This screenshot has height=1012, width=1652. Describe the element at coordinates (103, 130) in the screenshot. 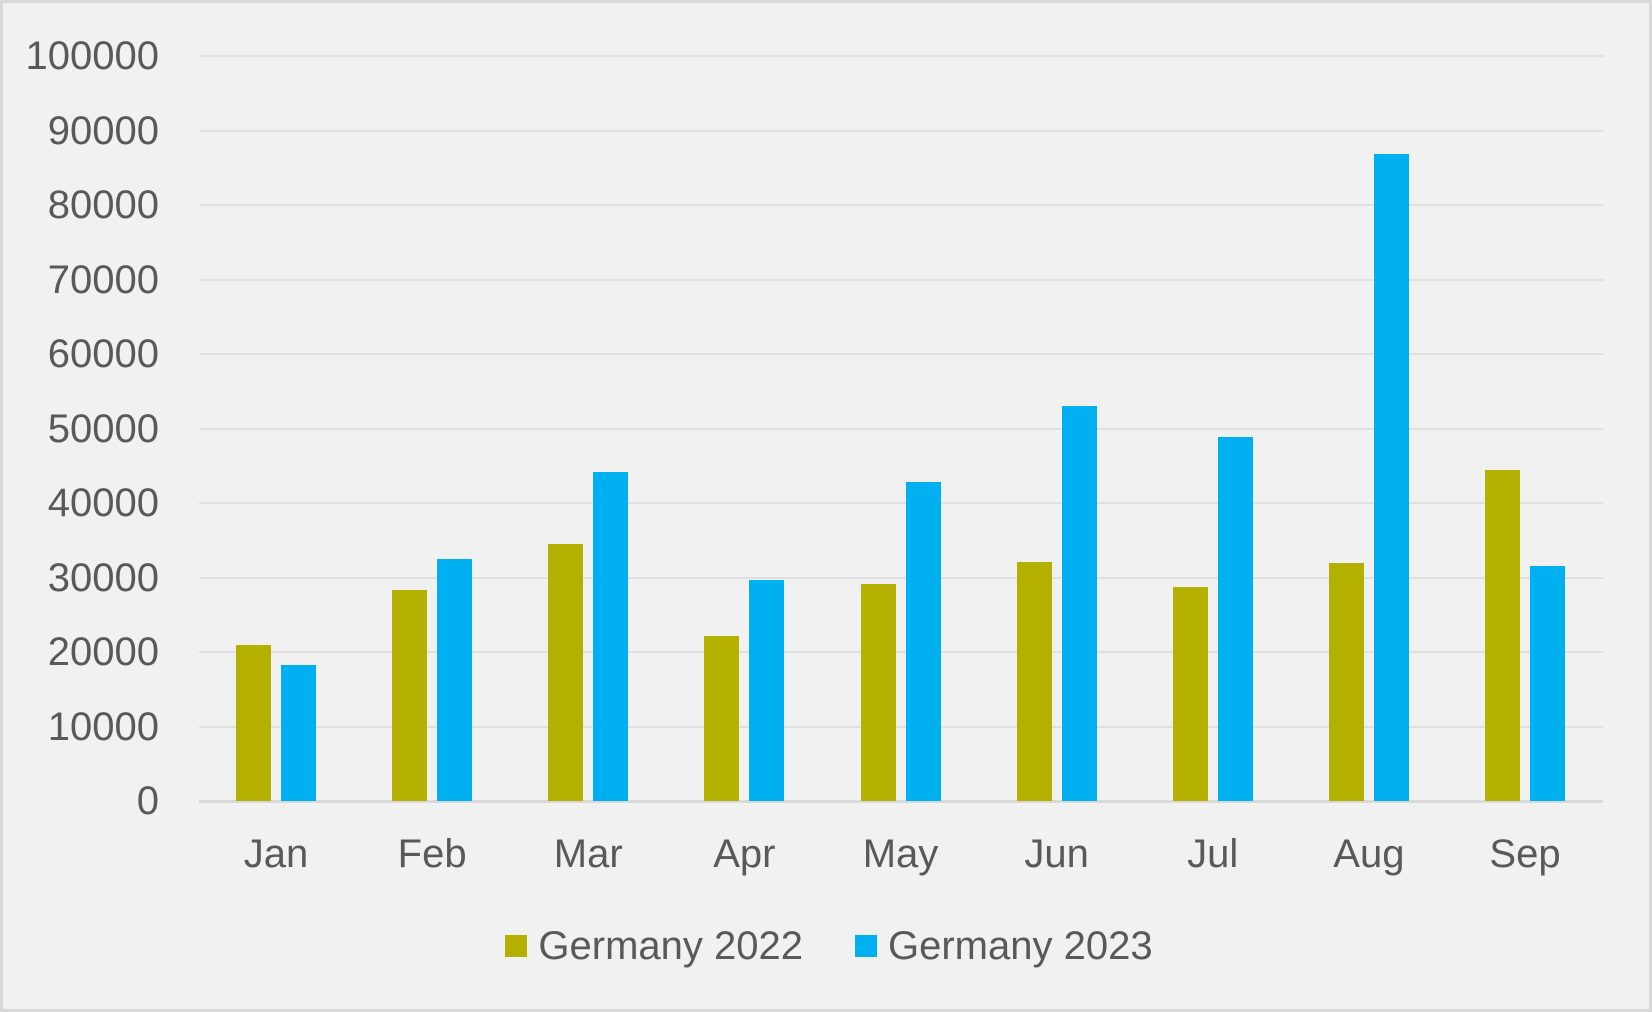

I see `y-axis-tick-label-90000: 90000` at that location.